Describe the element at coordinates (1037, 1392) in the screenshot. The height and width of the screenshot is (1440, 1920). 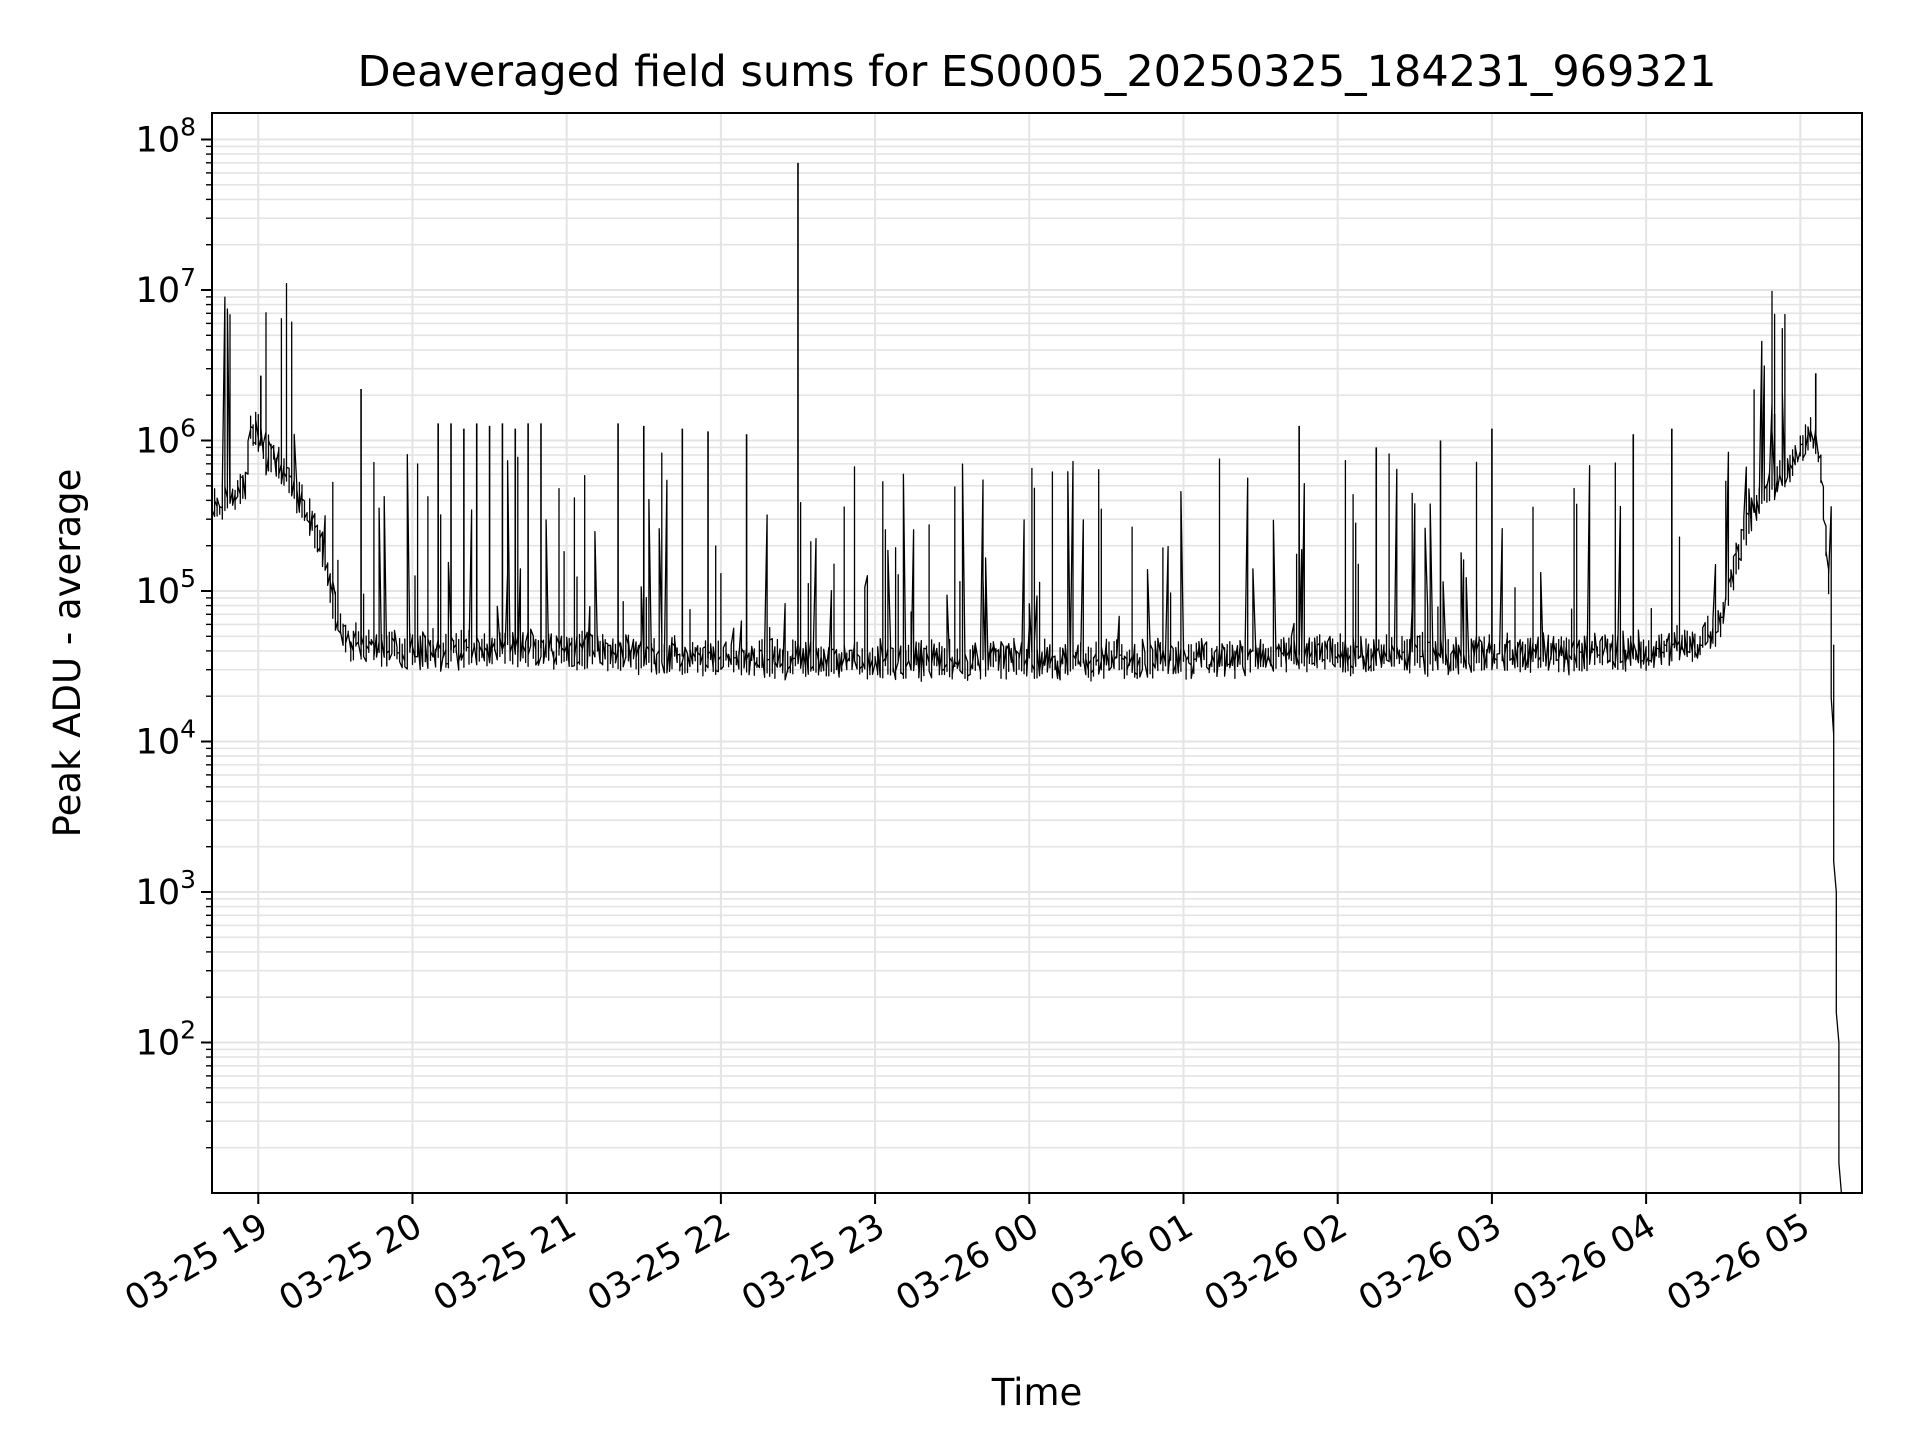
I see `x-axis-label: Time` at that location.